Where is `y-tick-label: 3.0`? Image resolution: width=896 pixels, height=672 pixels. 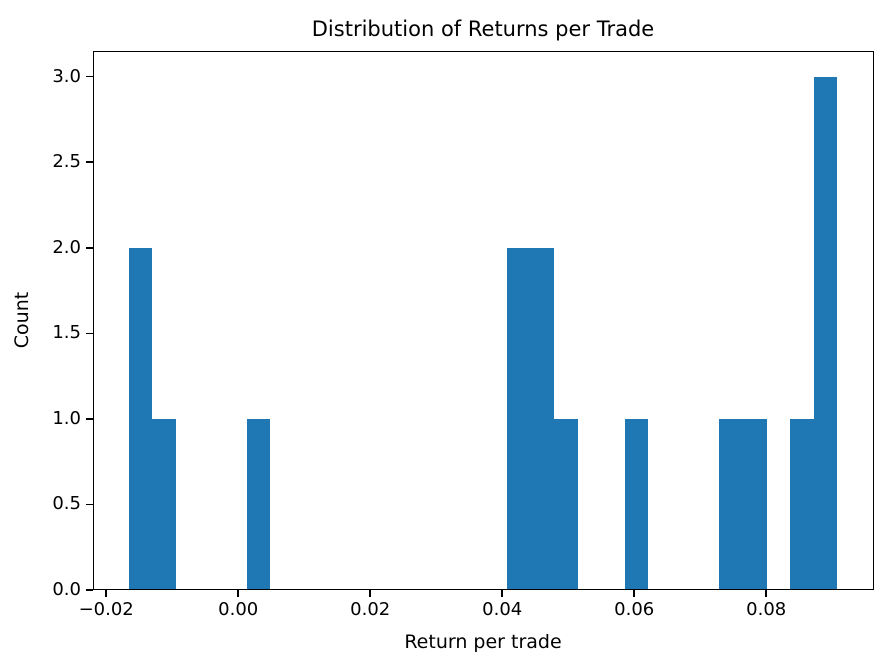
y-tick-label: 3.0 is located at coordinates (66, 76).